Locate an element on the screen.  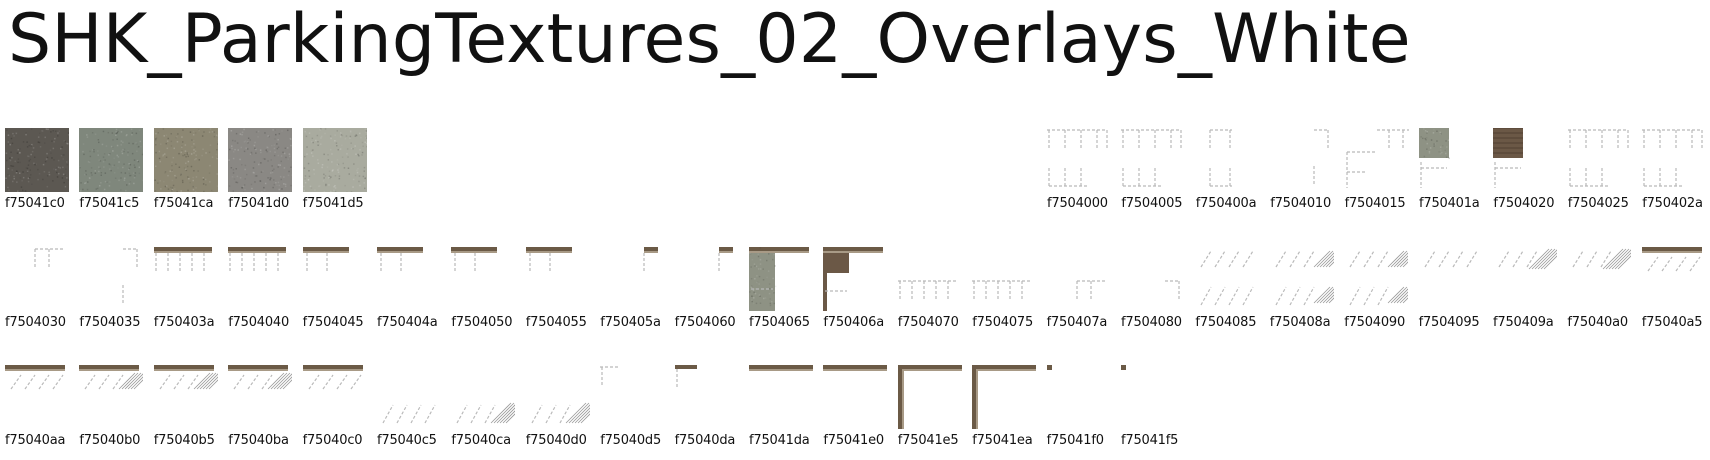
texture-tile: f7504010 is located at coordinates (1303, 169).